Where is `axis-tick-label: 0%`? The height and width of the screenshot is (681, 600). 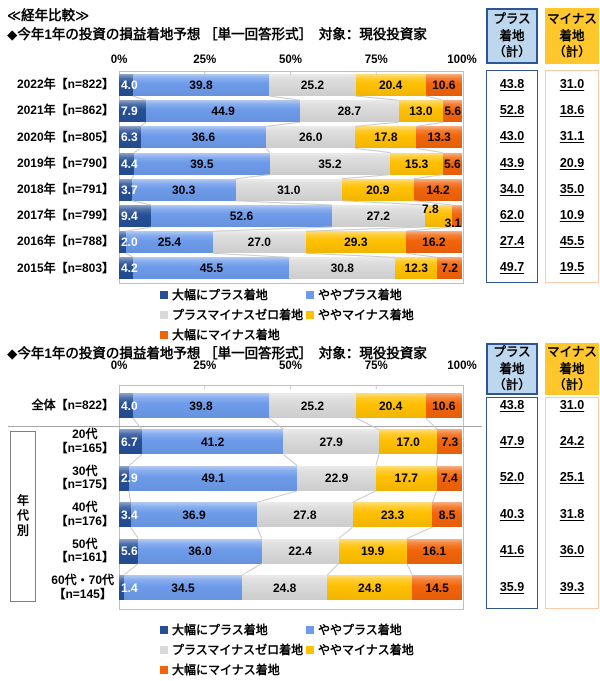
axis-tick-label: 0% is located at coordinates (119, 366).